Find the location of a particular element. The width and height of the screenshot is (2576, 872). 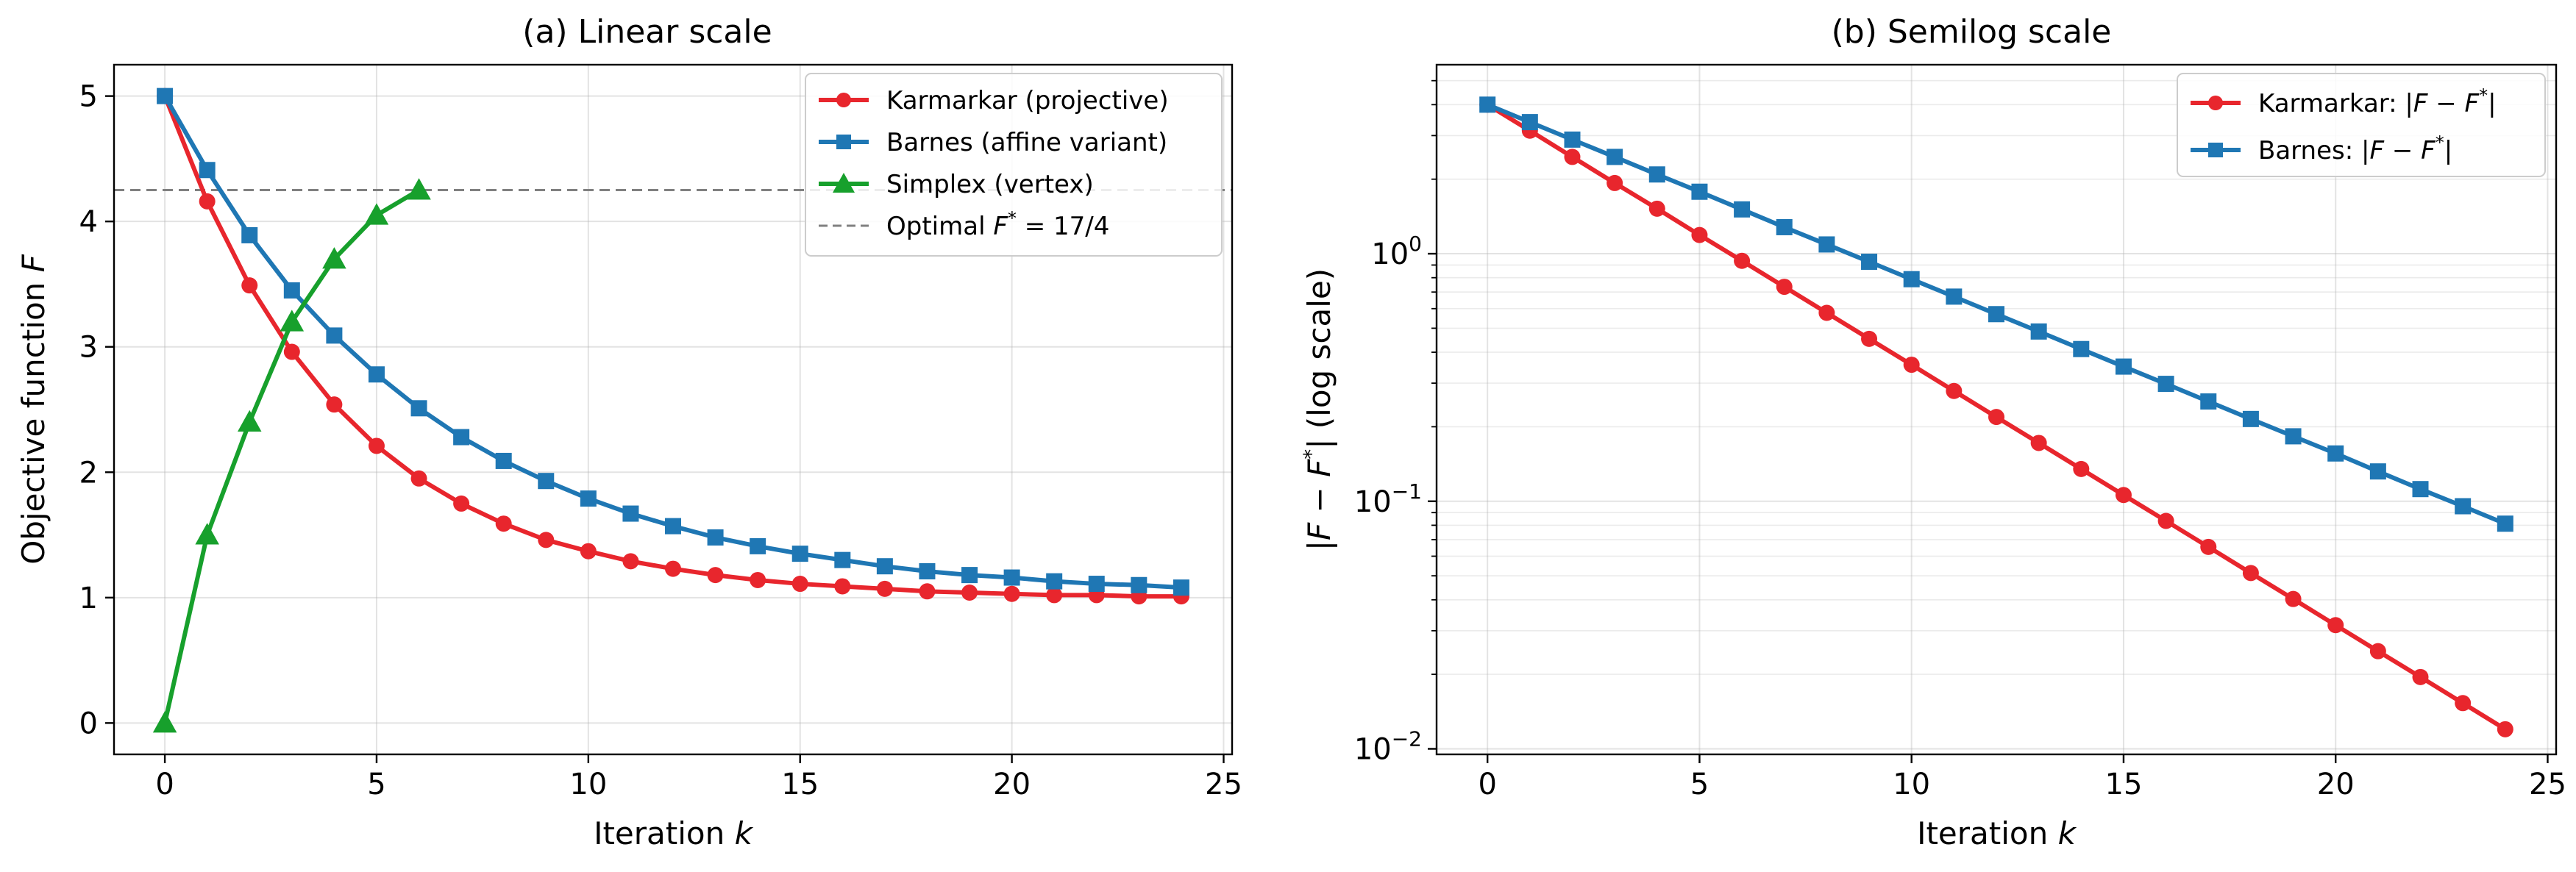

a-ytick-label: 4 is located at coordinates (88, 222).